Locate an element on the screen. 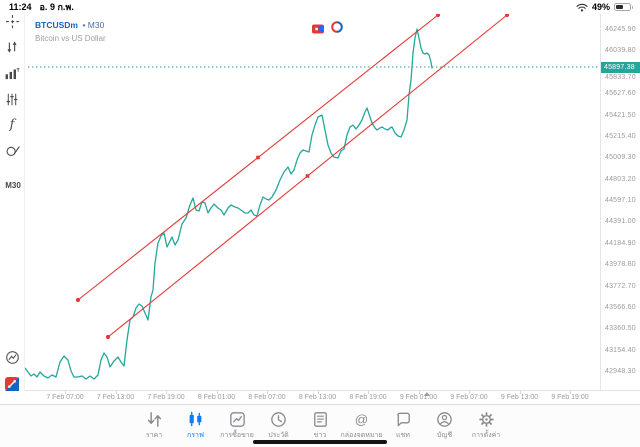 This screenshot has height=447, width=640. tab-history-label: ประวัติ is located at coordinates (278, 435).